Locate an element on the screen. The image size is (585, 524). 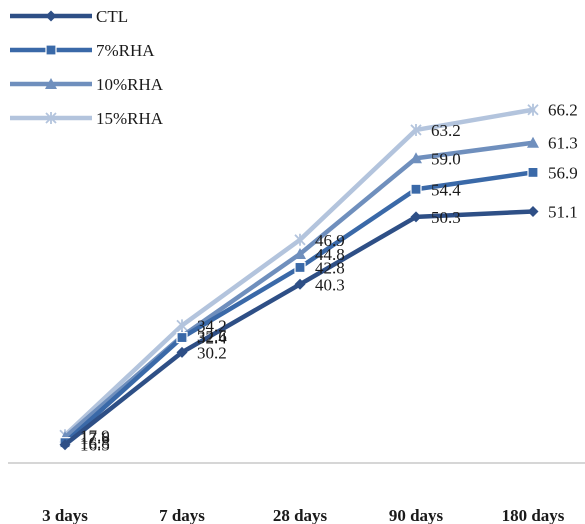
data-label: 63.2 is located at coordinates (446, 130).